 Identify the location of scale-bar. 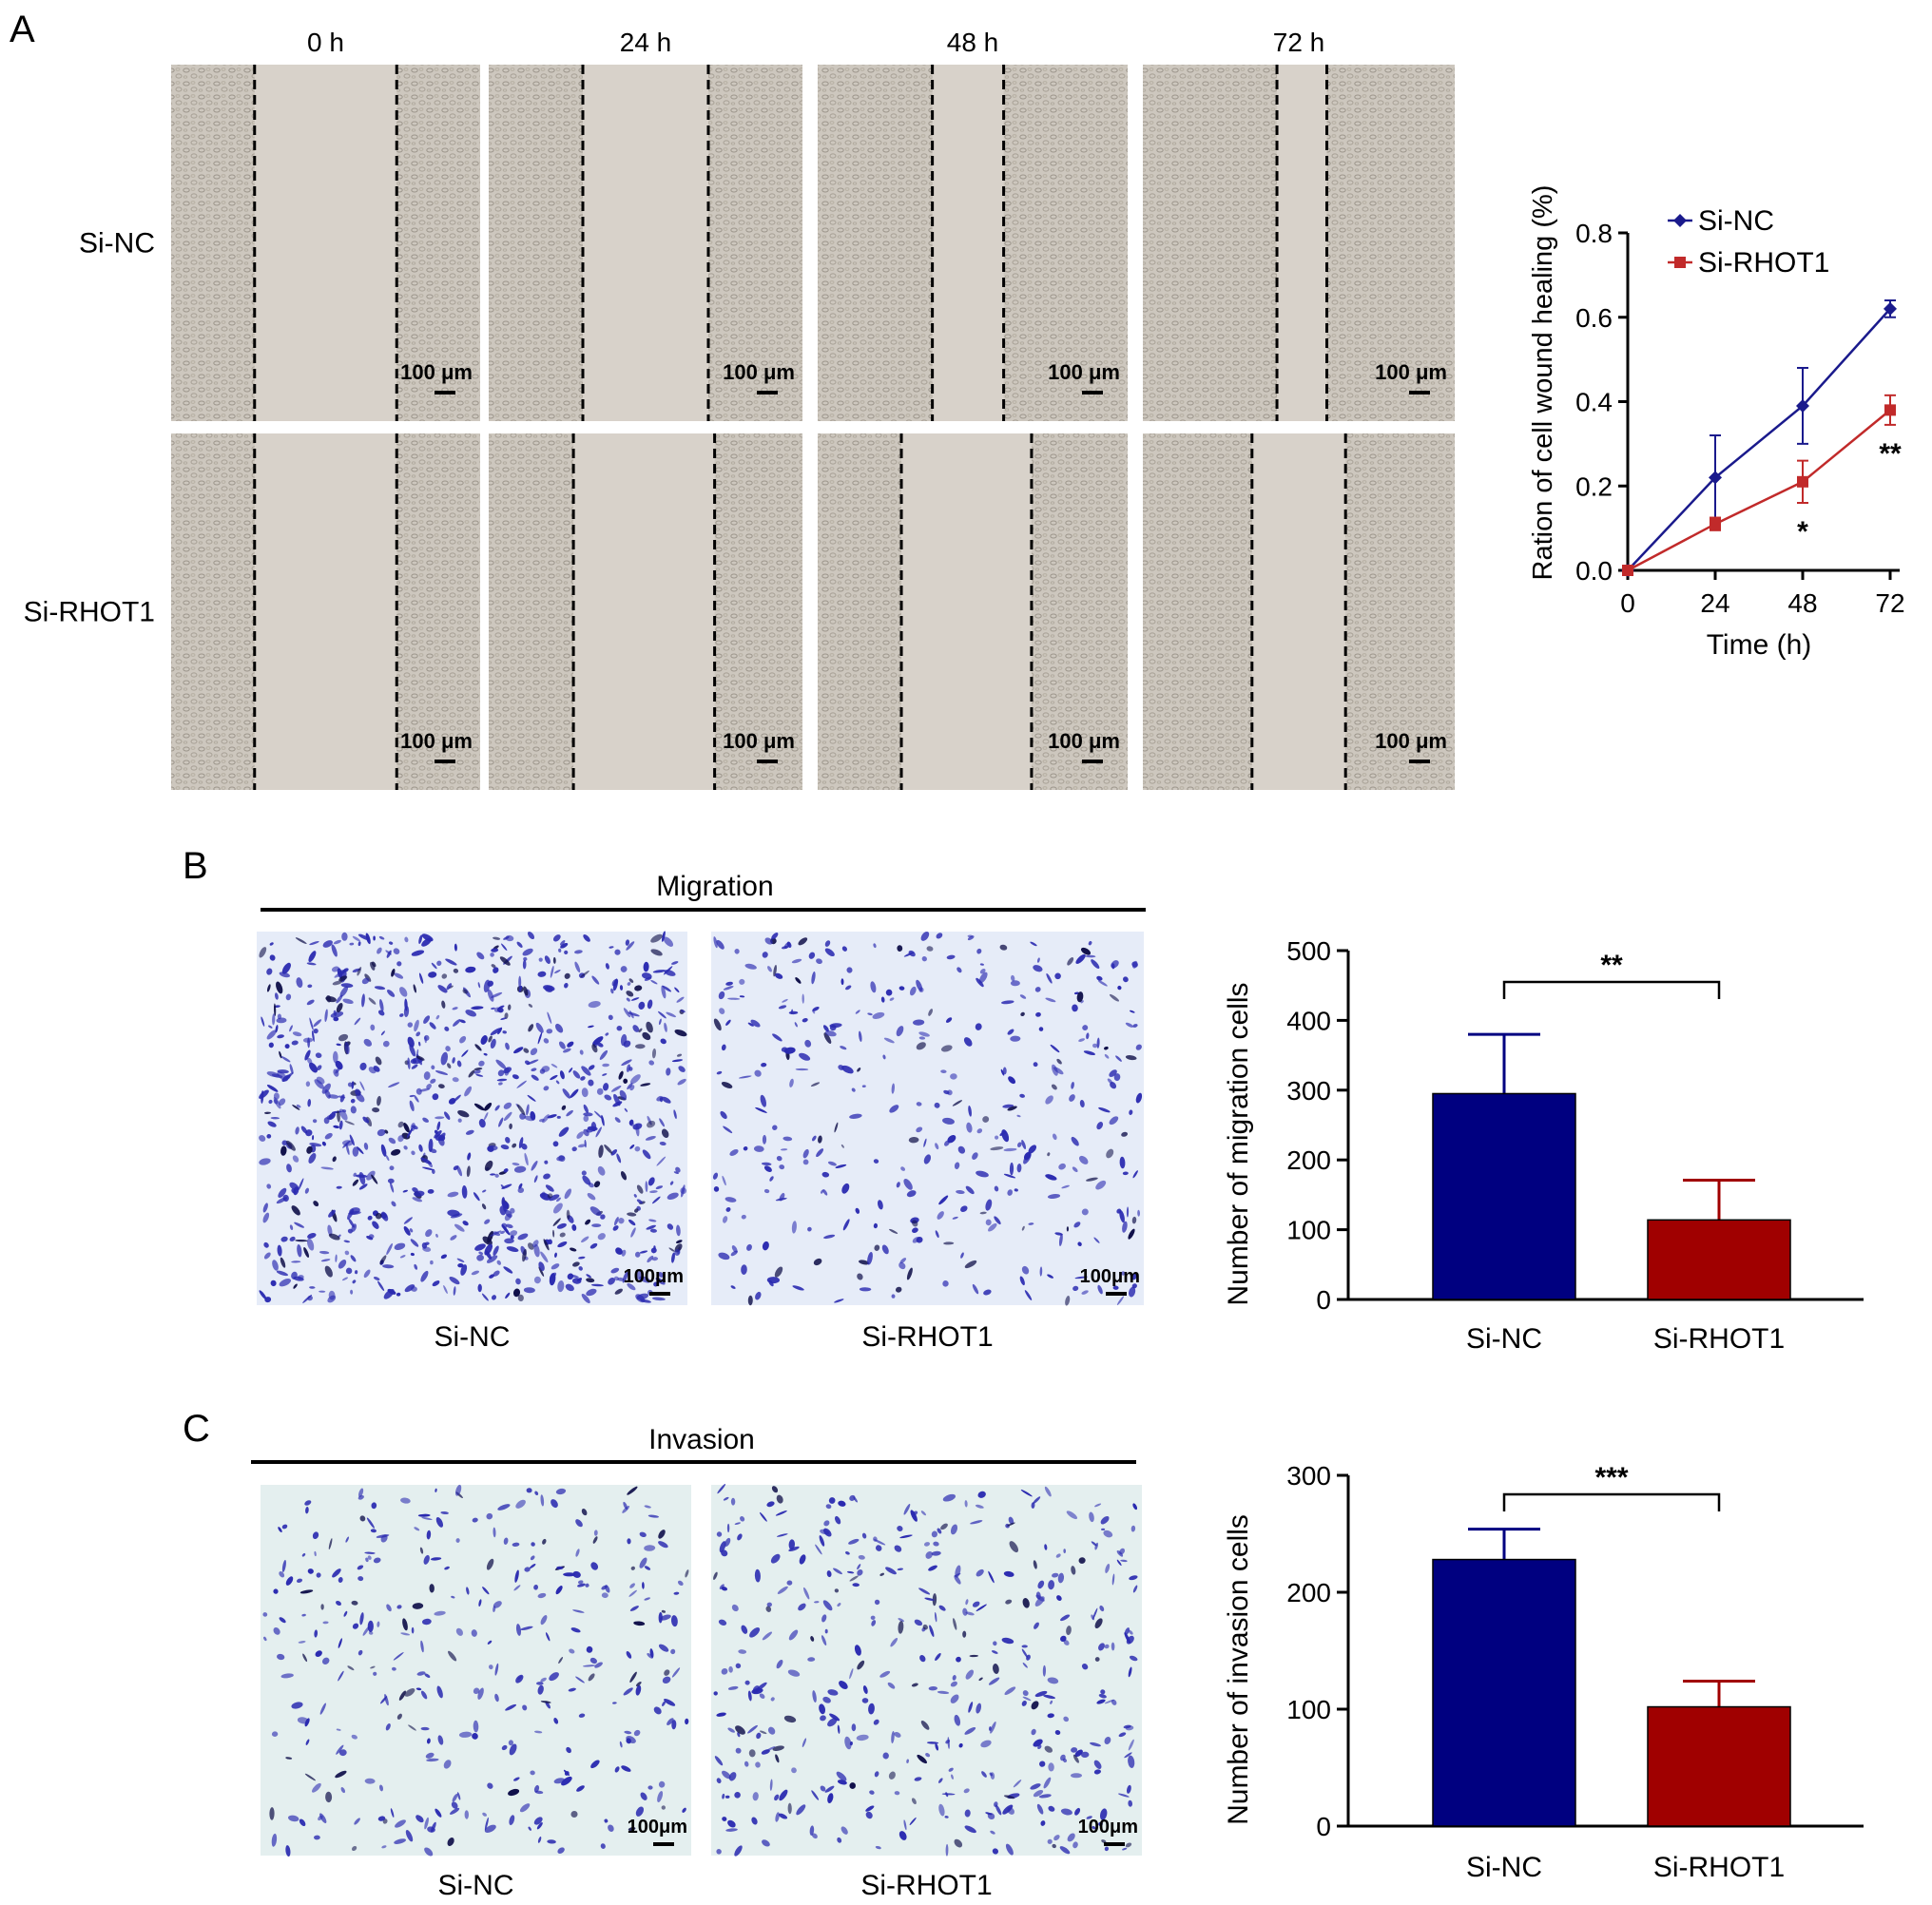
(1116, 1294).